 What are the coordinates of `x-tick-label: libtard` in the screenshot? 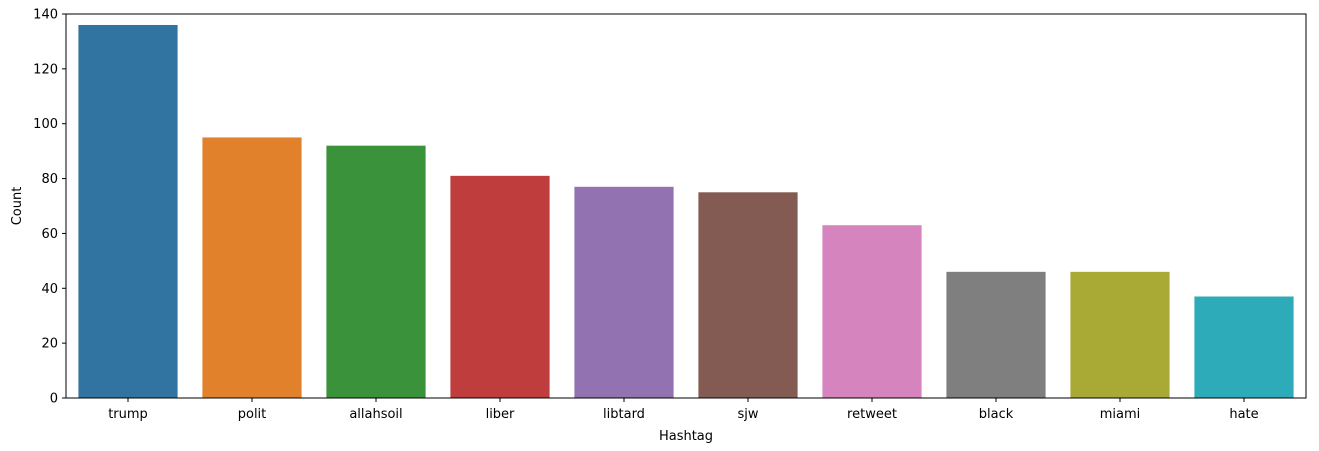 It's located at (624, 414).